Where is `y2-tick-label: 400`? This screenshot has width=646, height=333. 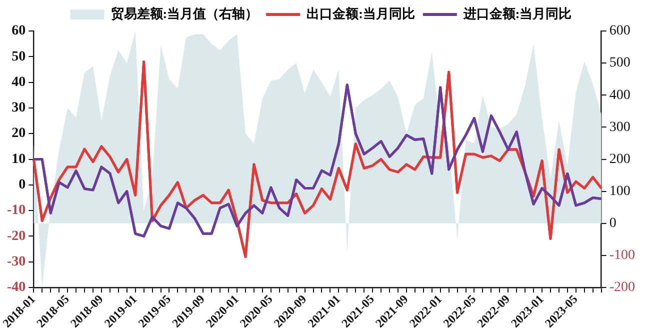 y2-tick-label: 400 is located at coordinates (619, 95).